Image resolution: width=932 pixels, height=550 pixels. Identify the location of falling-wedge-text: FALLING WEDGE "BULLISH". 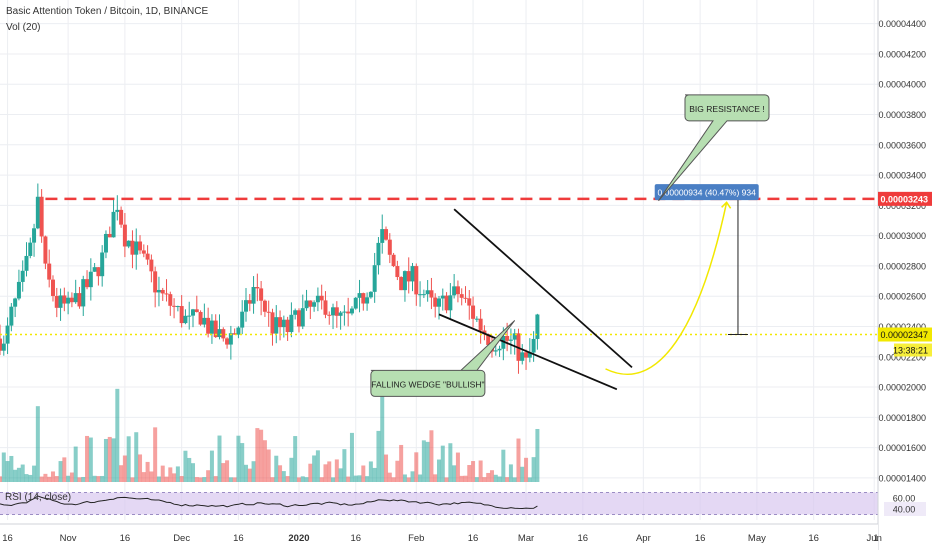
(427, 384).